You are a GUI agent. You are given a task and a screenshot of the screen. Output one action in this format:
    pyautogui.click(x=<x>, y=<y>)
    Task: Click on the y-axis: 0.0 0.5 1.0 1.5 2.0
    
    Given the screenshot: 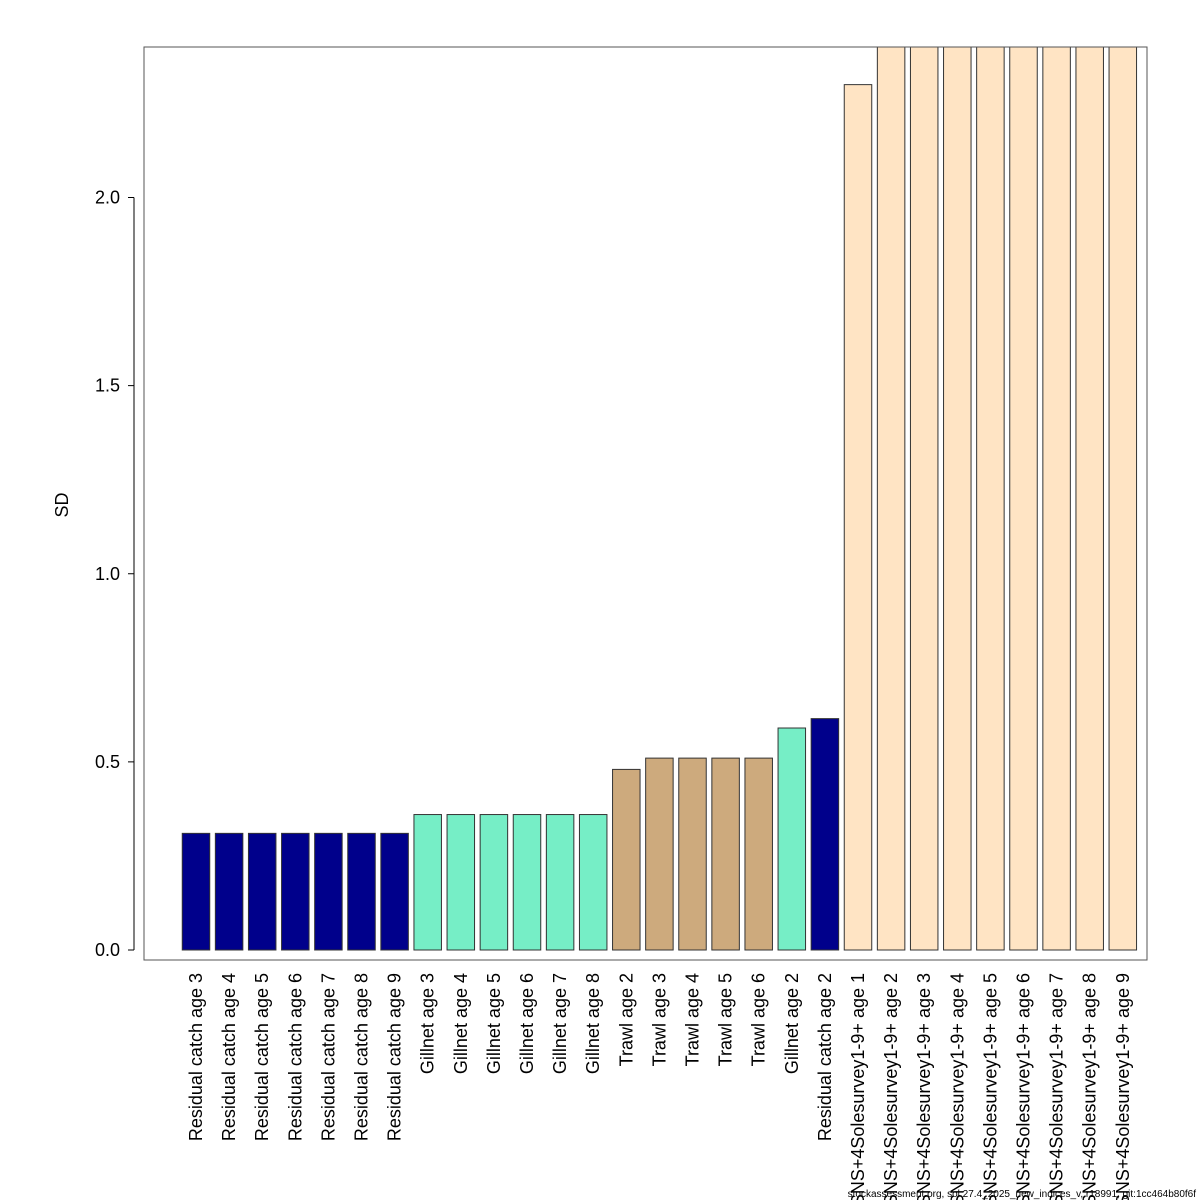 What is the action you would take?
    pyautogui.click(x=115, y=574)
    